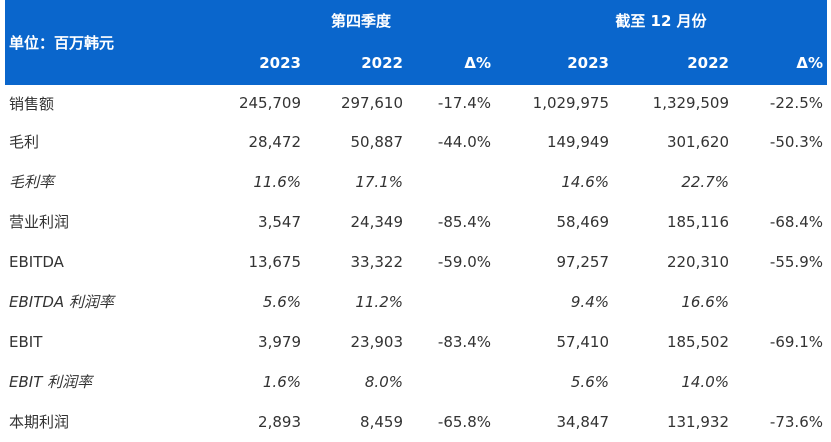 The width and height of the screenshot is (831, 442). I want to click on table-cell: -83.4%, so click(451, 341).